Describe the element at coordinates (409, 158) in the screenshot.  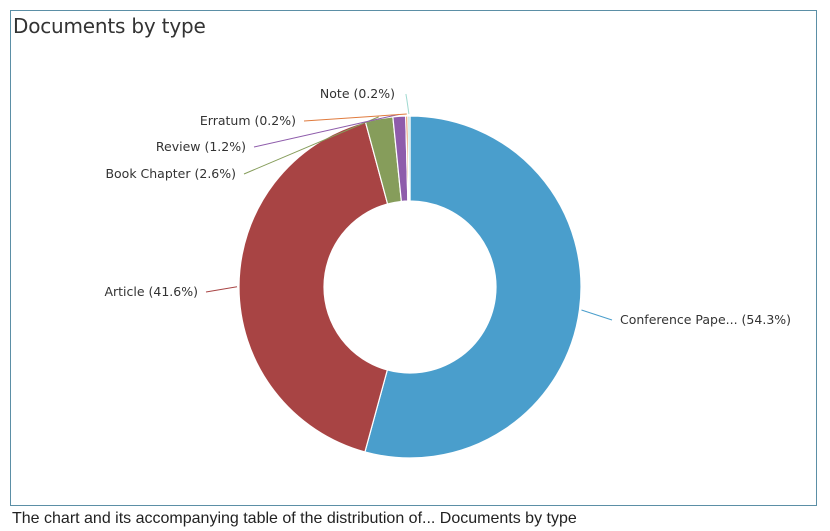
I see `slice-note` at that location.